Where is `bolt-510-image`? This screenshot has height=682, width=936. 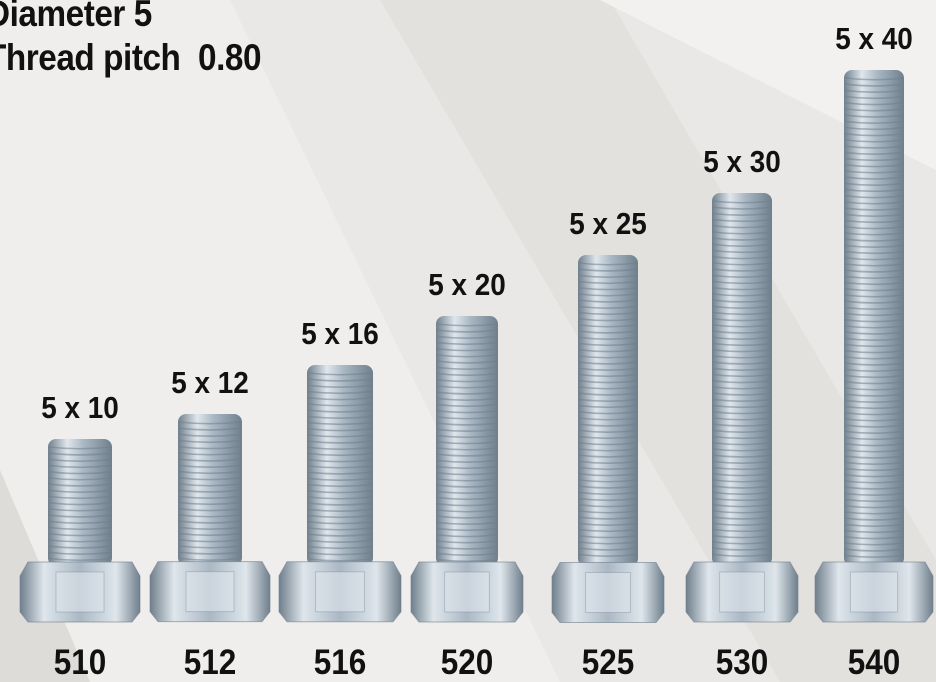
bolt-510-image is located at coordinates (80, 531).